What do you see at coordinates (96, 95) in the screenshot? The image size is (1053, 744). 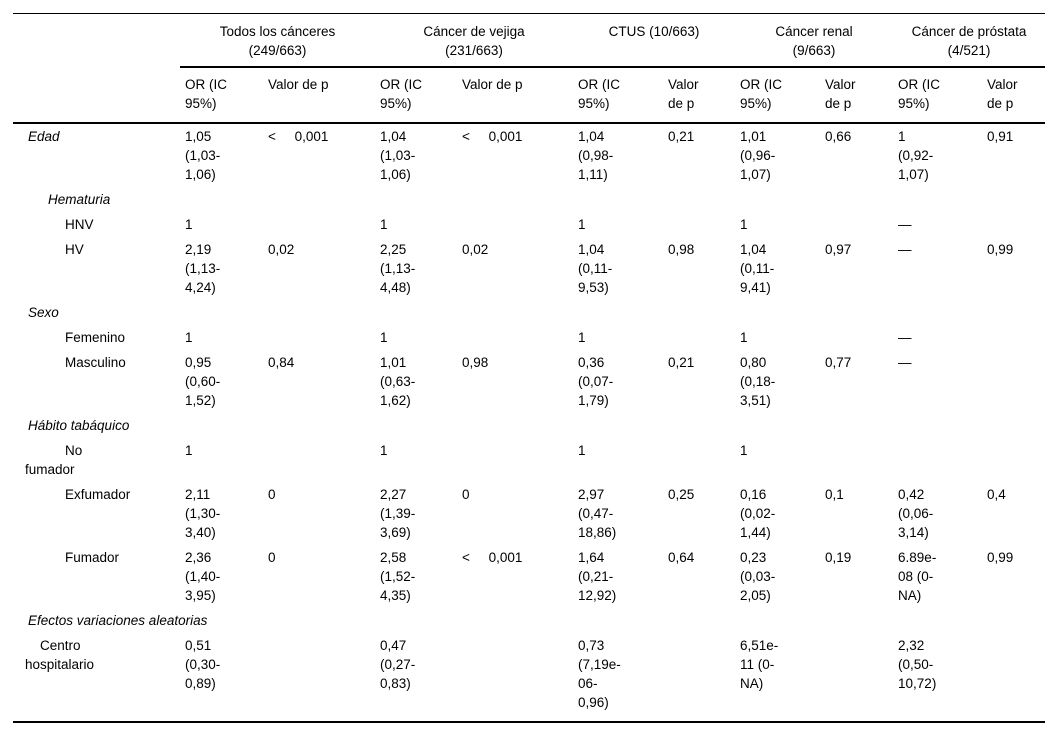 I see `row-label-subheader-empty` at bounding box center [96, 95].